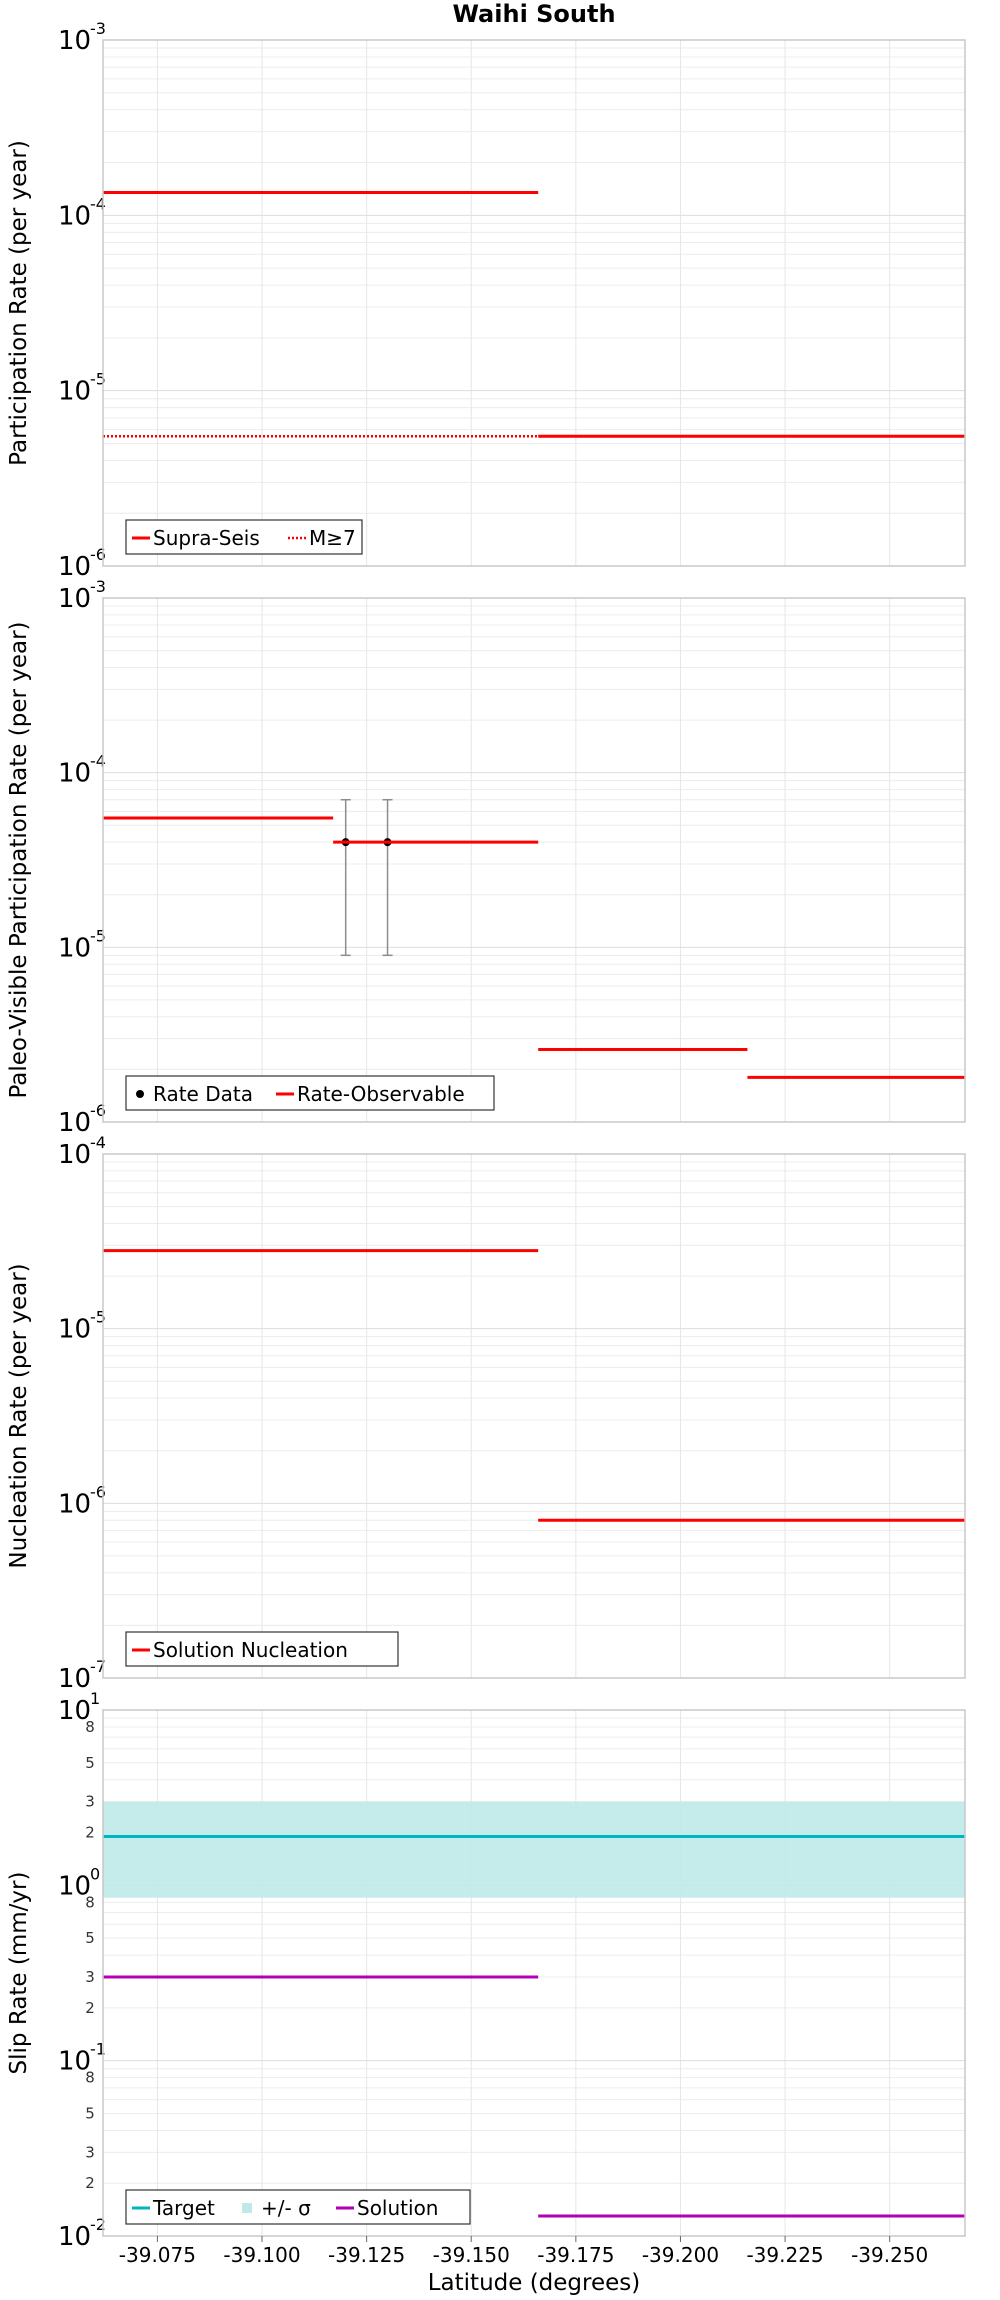 This screenshot has width=1000, height=2300. I want to click on x-tick-label: -39.100, so click(261, 2255).